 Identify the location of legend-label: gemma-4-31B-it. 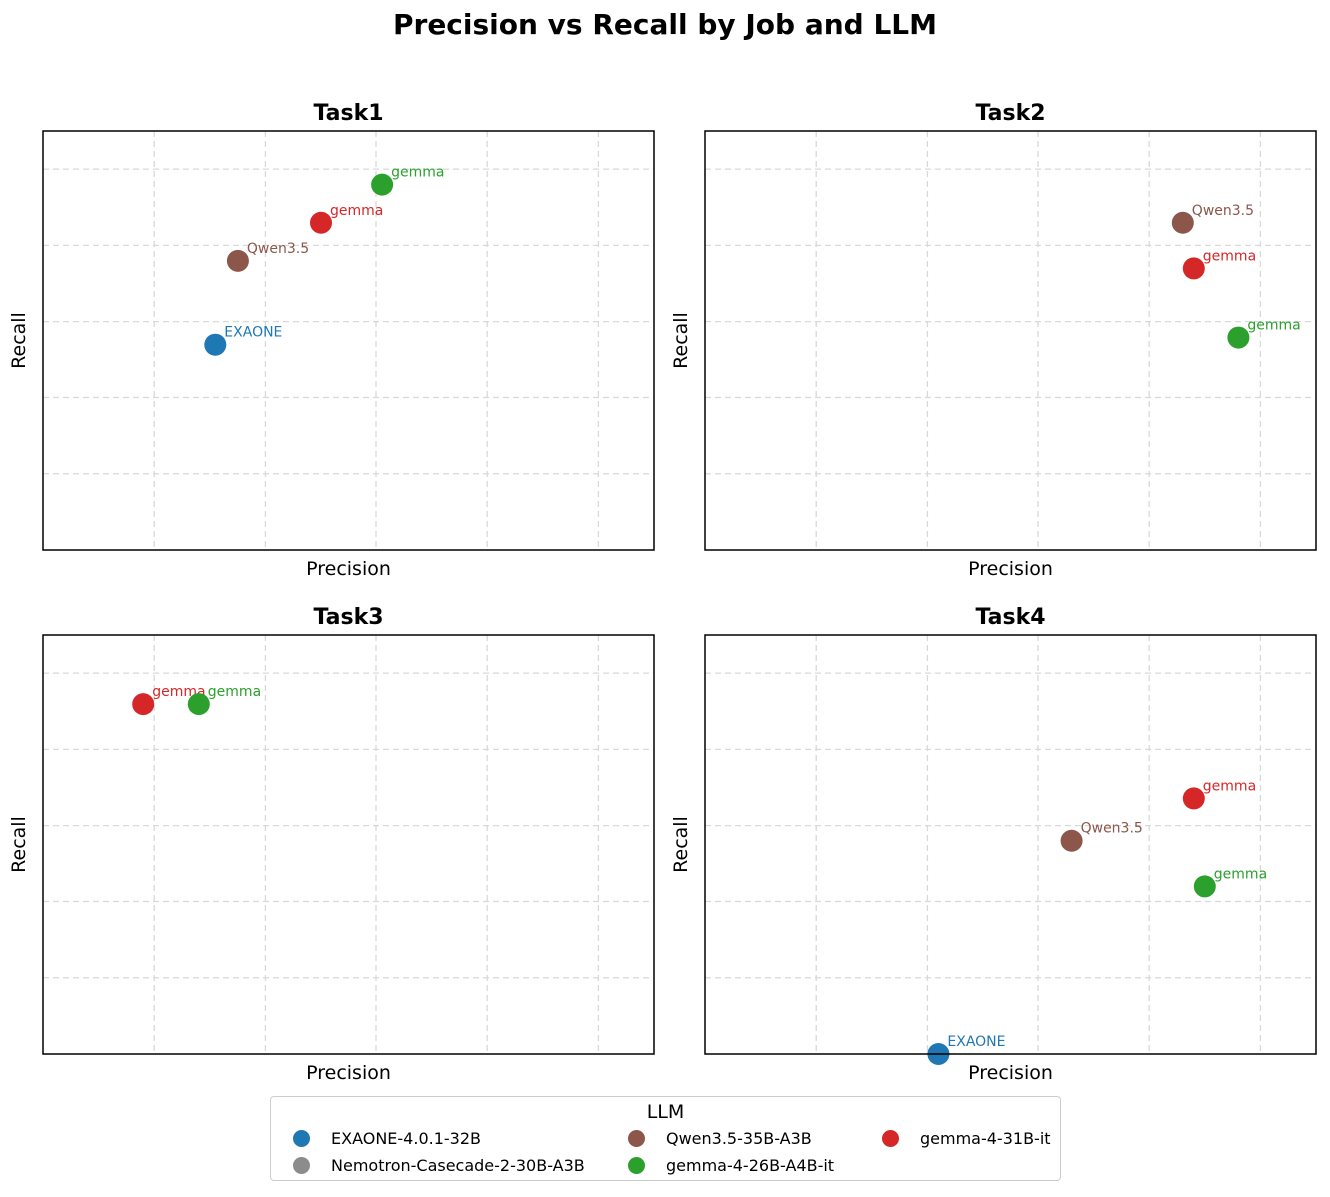
(985, 1138).